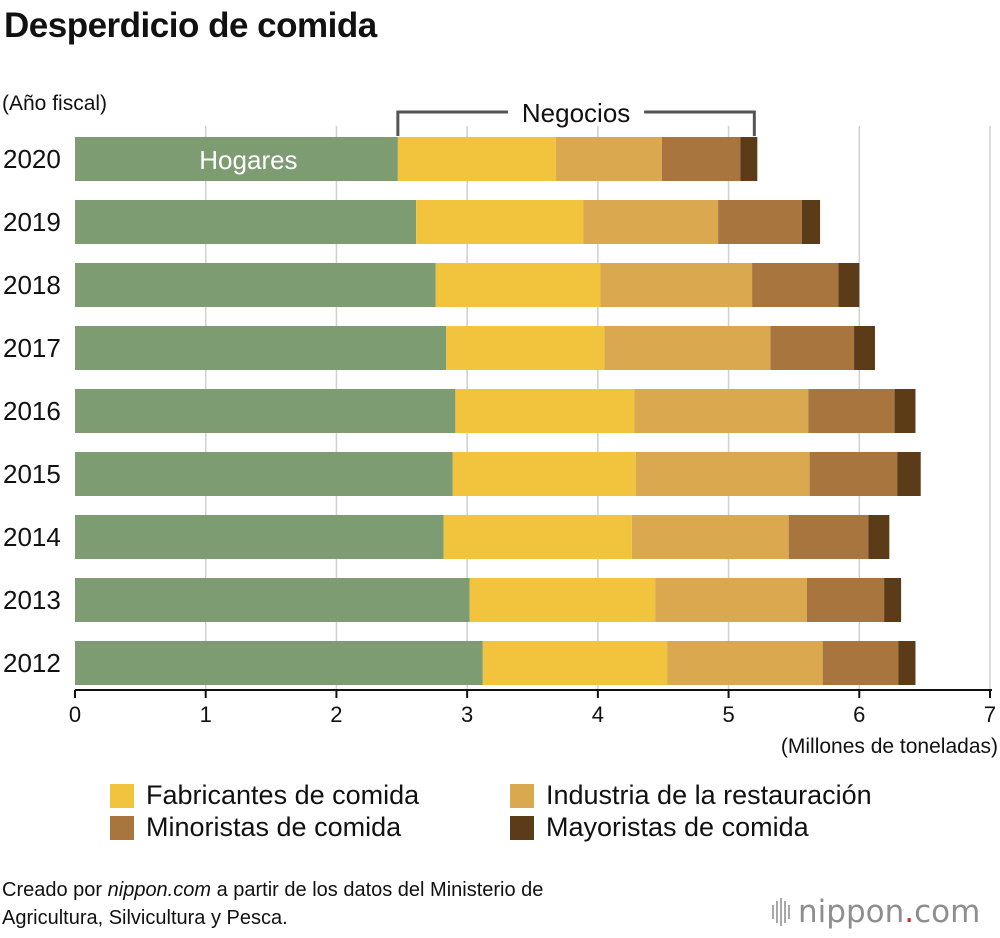  What do you see at coordinates (709, 795) in the screenshot?
I see `legend-label-restauracion: Industria de la restauración` at bounding box center [709, 795].